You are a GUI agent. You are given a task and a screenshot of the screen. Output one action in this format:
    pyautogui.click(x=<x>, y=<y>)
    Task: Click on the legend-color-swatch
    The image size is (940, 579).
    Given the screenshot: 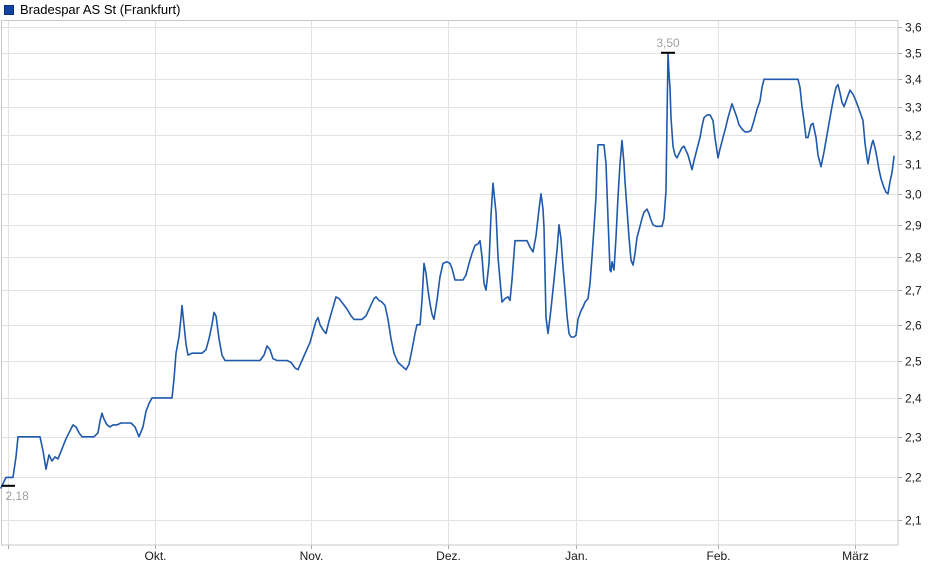 What is the action you would take?
    pyautogui.click(x=9, y=9)
    